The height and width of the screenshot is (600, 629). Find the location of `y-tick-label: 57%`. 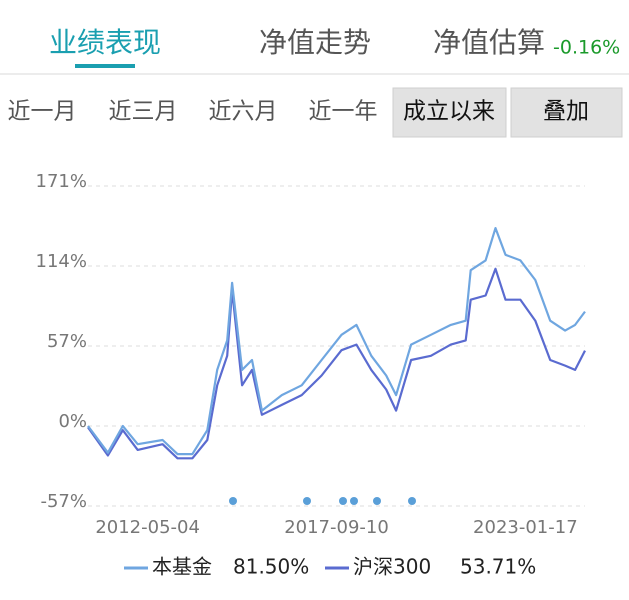

y-tick-label: 57% is located at coordinates (67, 341).